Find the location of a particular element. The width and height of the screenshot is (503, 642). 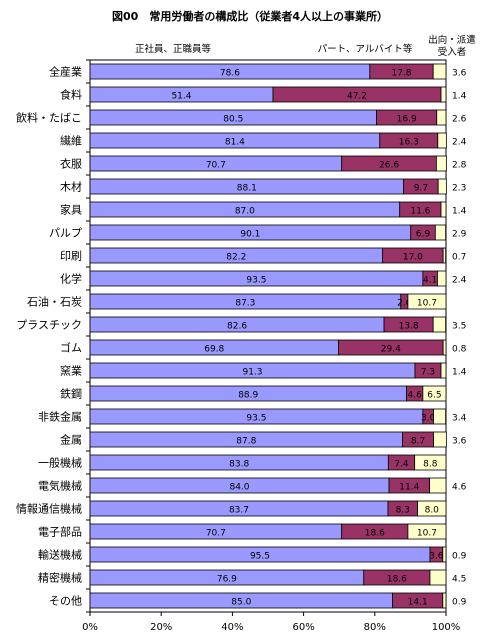

data-label: 47.2 is located at coordinates (357, 97).